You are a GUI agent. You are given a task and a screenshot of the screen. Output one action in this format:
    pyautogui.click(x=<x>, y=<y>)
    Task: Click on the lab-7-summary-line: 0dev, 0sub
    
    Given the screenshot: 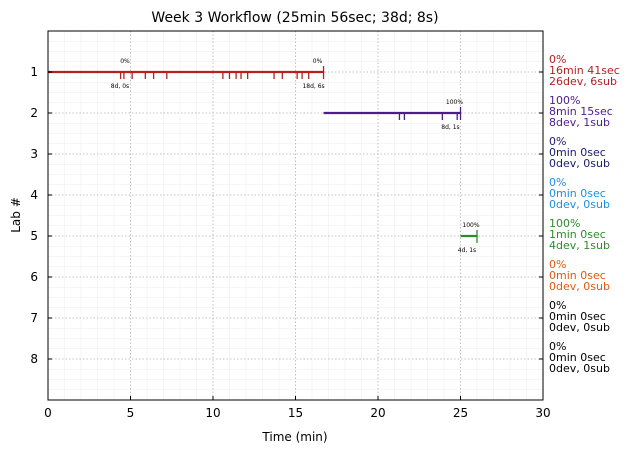 What is the action you would take?
    pyautogui.click(x=579, y=327)
    